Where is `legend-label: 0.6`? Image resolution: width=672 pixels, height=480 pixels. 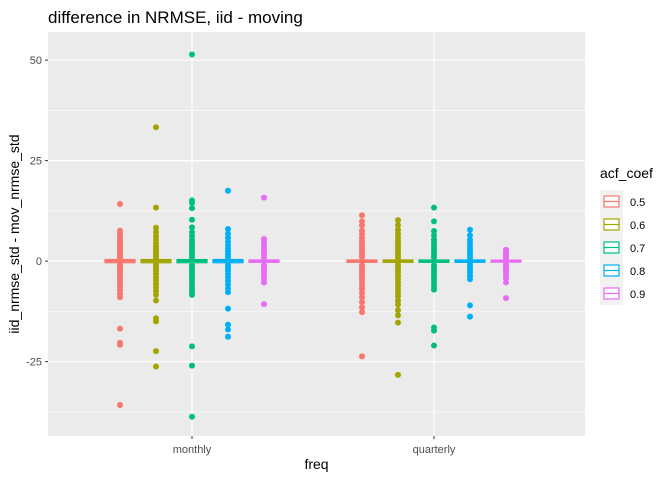
legend-label: 0.6 is located at coordinates (637, 226).